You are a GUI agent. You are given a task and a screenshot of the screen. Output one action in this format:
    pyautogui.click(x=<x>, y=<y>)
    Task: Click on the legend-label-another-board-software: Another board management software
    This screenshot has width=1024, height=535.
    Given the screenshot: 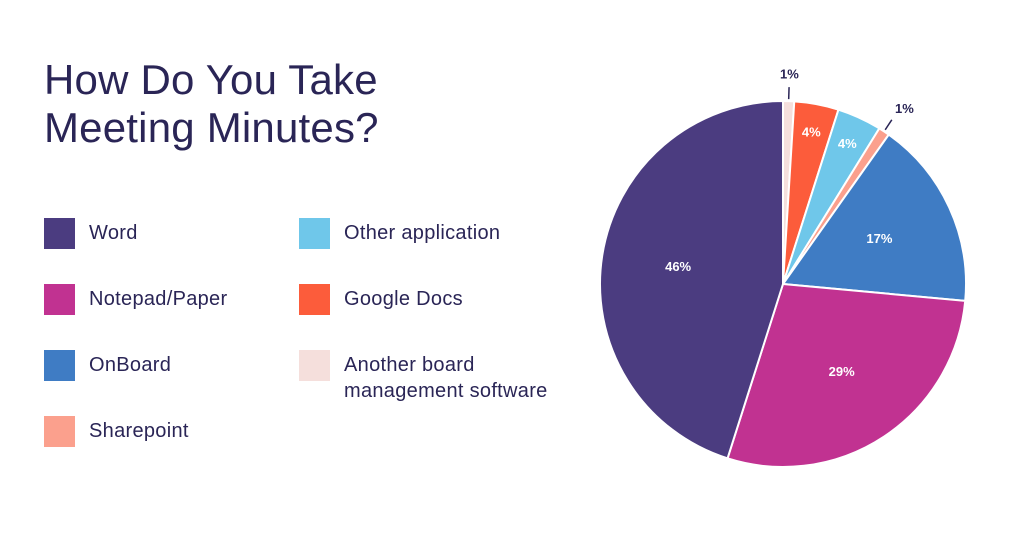 What is the action you would take?
    pyautogui.click(x=464, y=377)
    